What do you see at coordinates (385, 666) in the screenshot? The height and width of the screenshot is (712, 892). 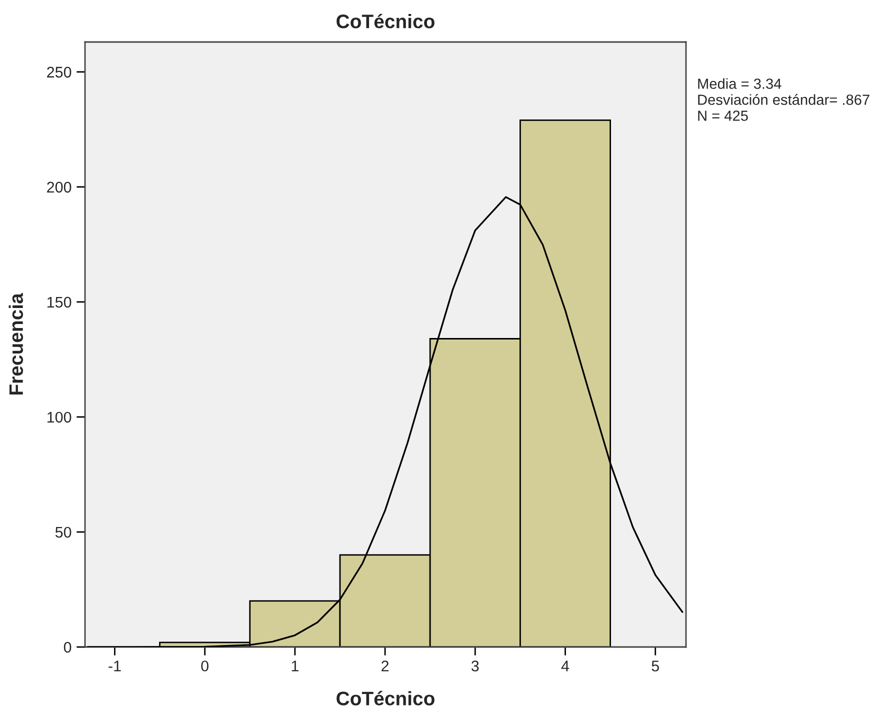 I see `x-tick-label: 2` at bounding box center [385, 666].